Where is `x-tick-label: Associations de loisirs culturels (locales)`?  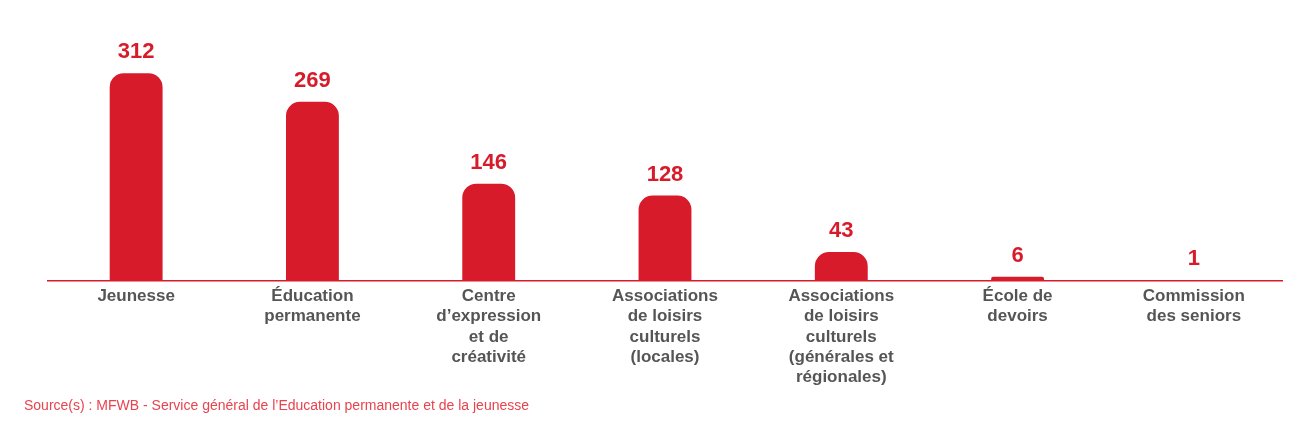
x-tick-label: Associations de loisirs culturels (locales) is located at coordinates (665, 326).